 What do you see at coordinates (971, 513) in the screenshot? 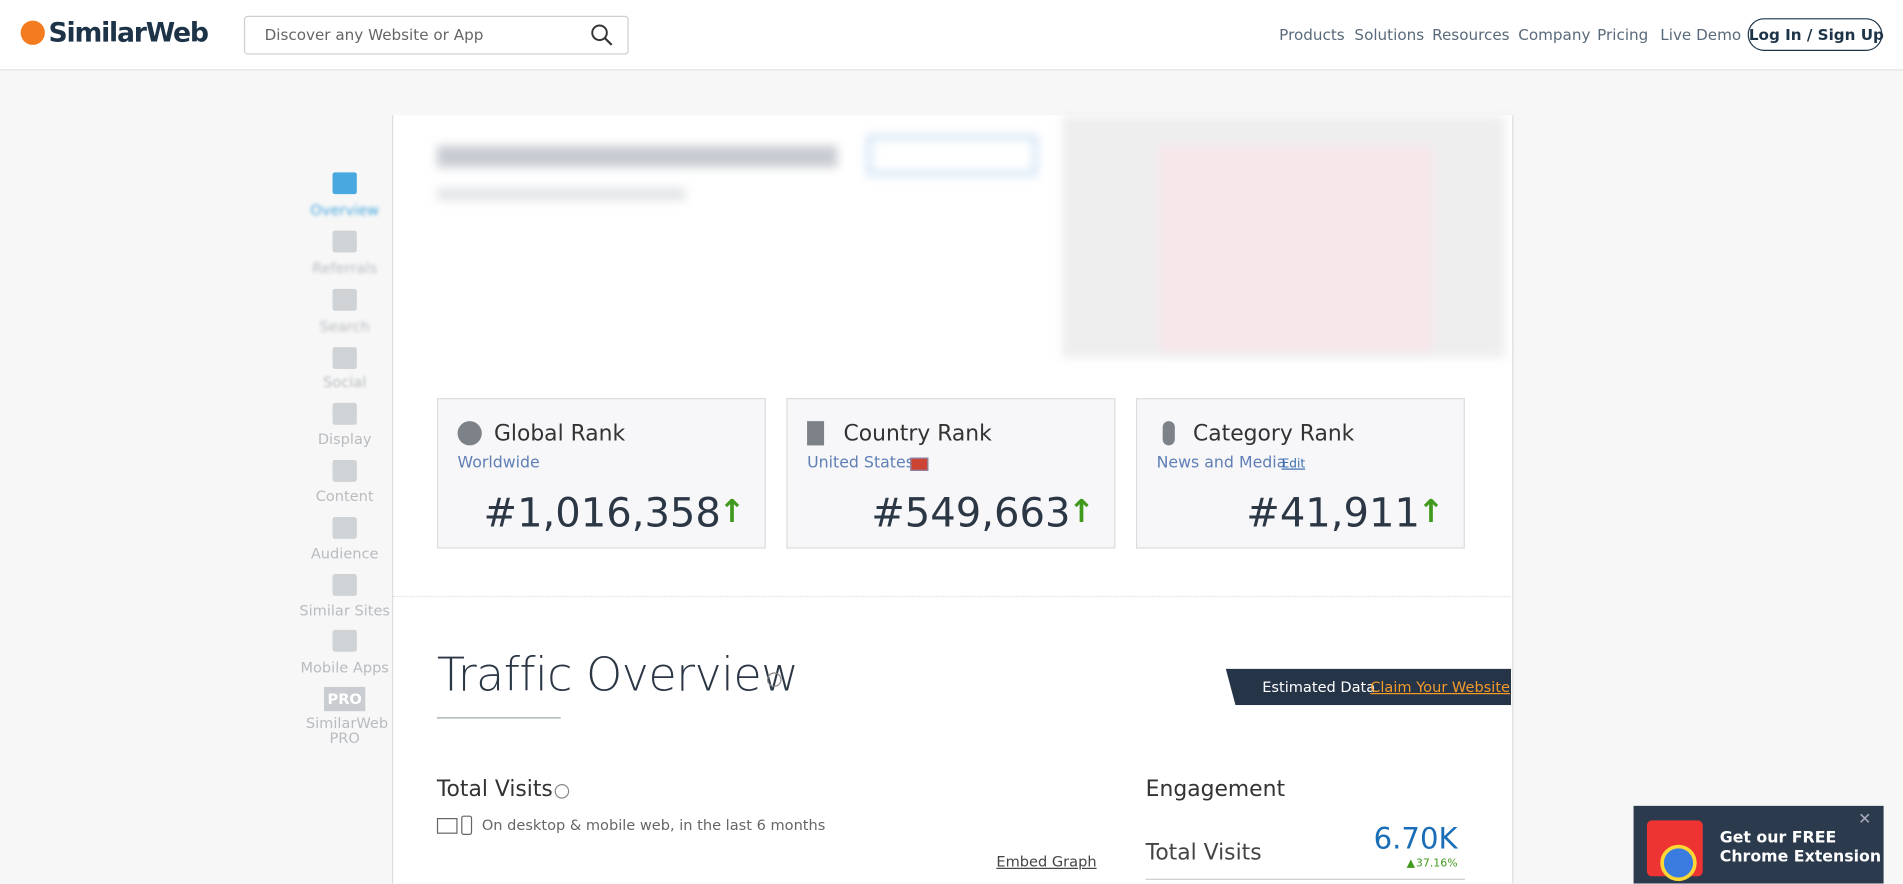
I see `rank-value: #549,663` at bounding box center [971, 513].